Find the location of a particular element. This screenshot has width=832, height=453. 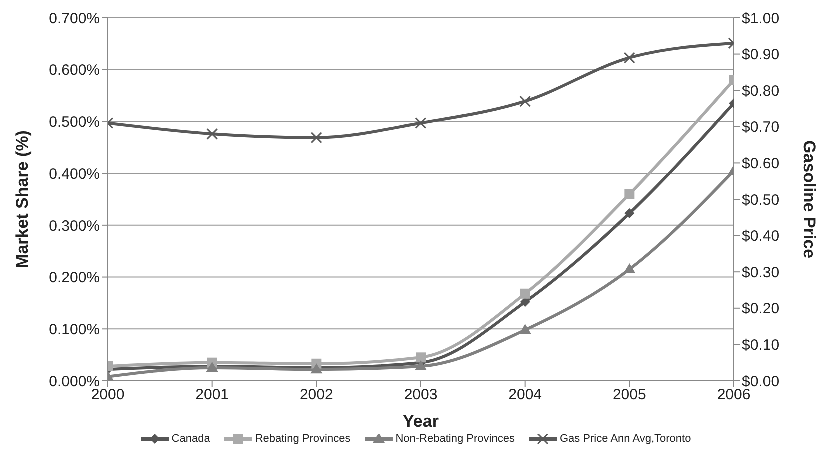

y-axis-title: Market Share (%) is located at coordinates (22, 199).